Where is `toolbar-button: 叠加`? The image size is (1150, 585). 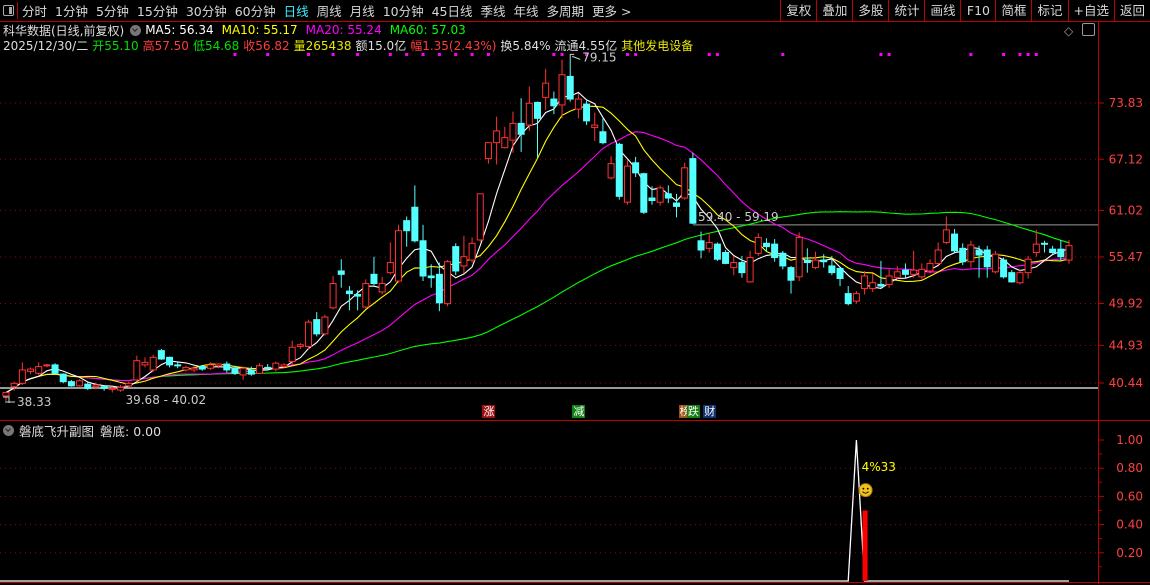
toolbar-button: 叠加 is located at coordinates (834, 10).